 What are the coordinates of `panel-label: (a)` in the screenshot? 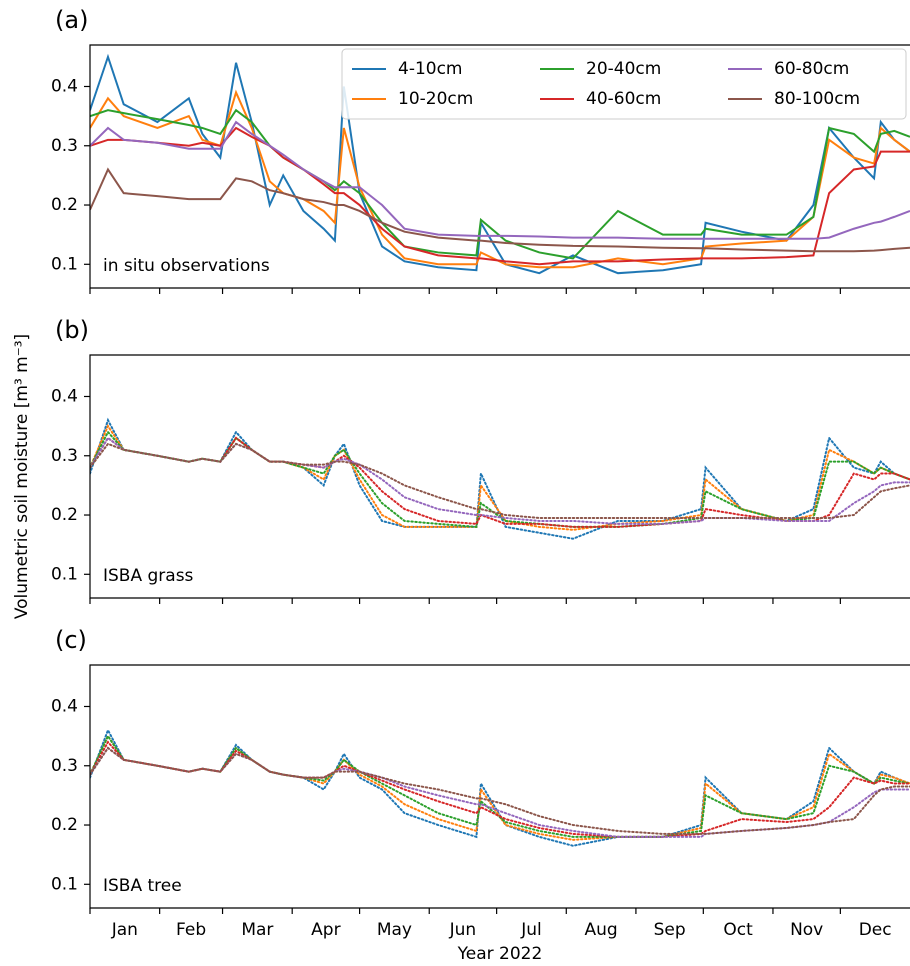 It's located at (71, 20).